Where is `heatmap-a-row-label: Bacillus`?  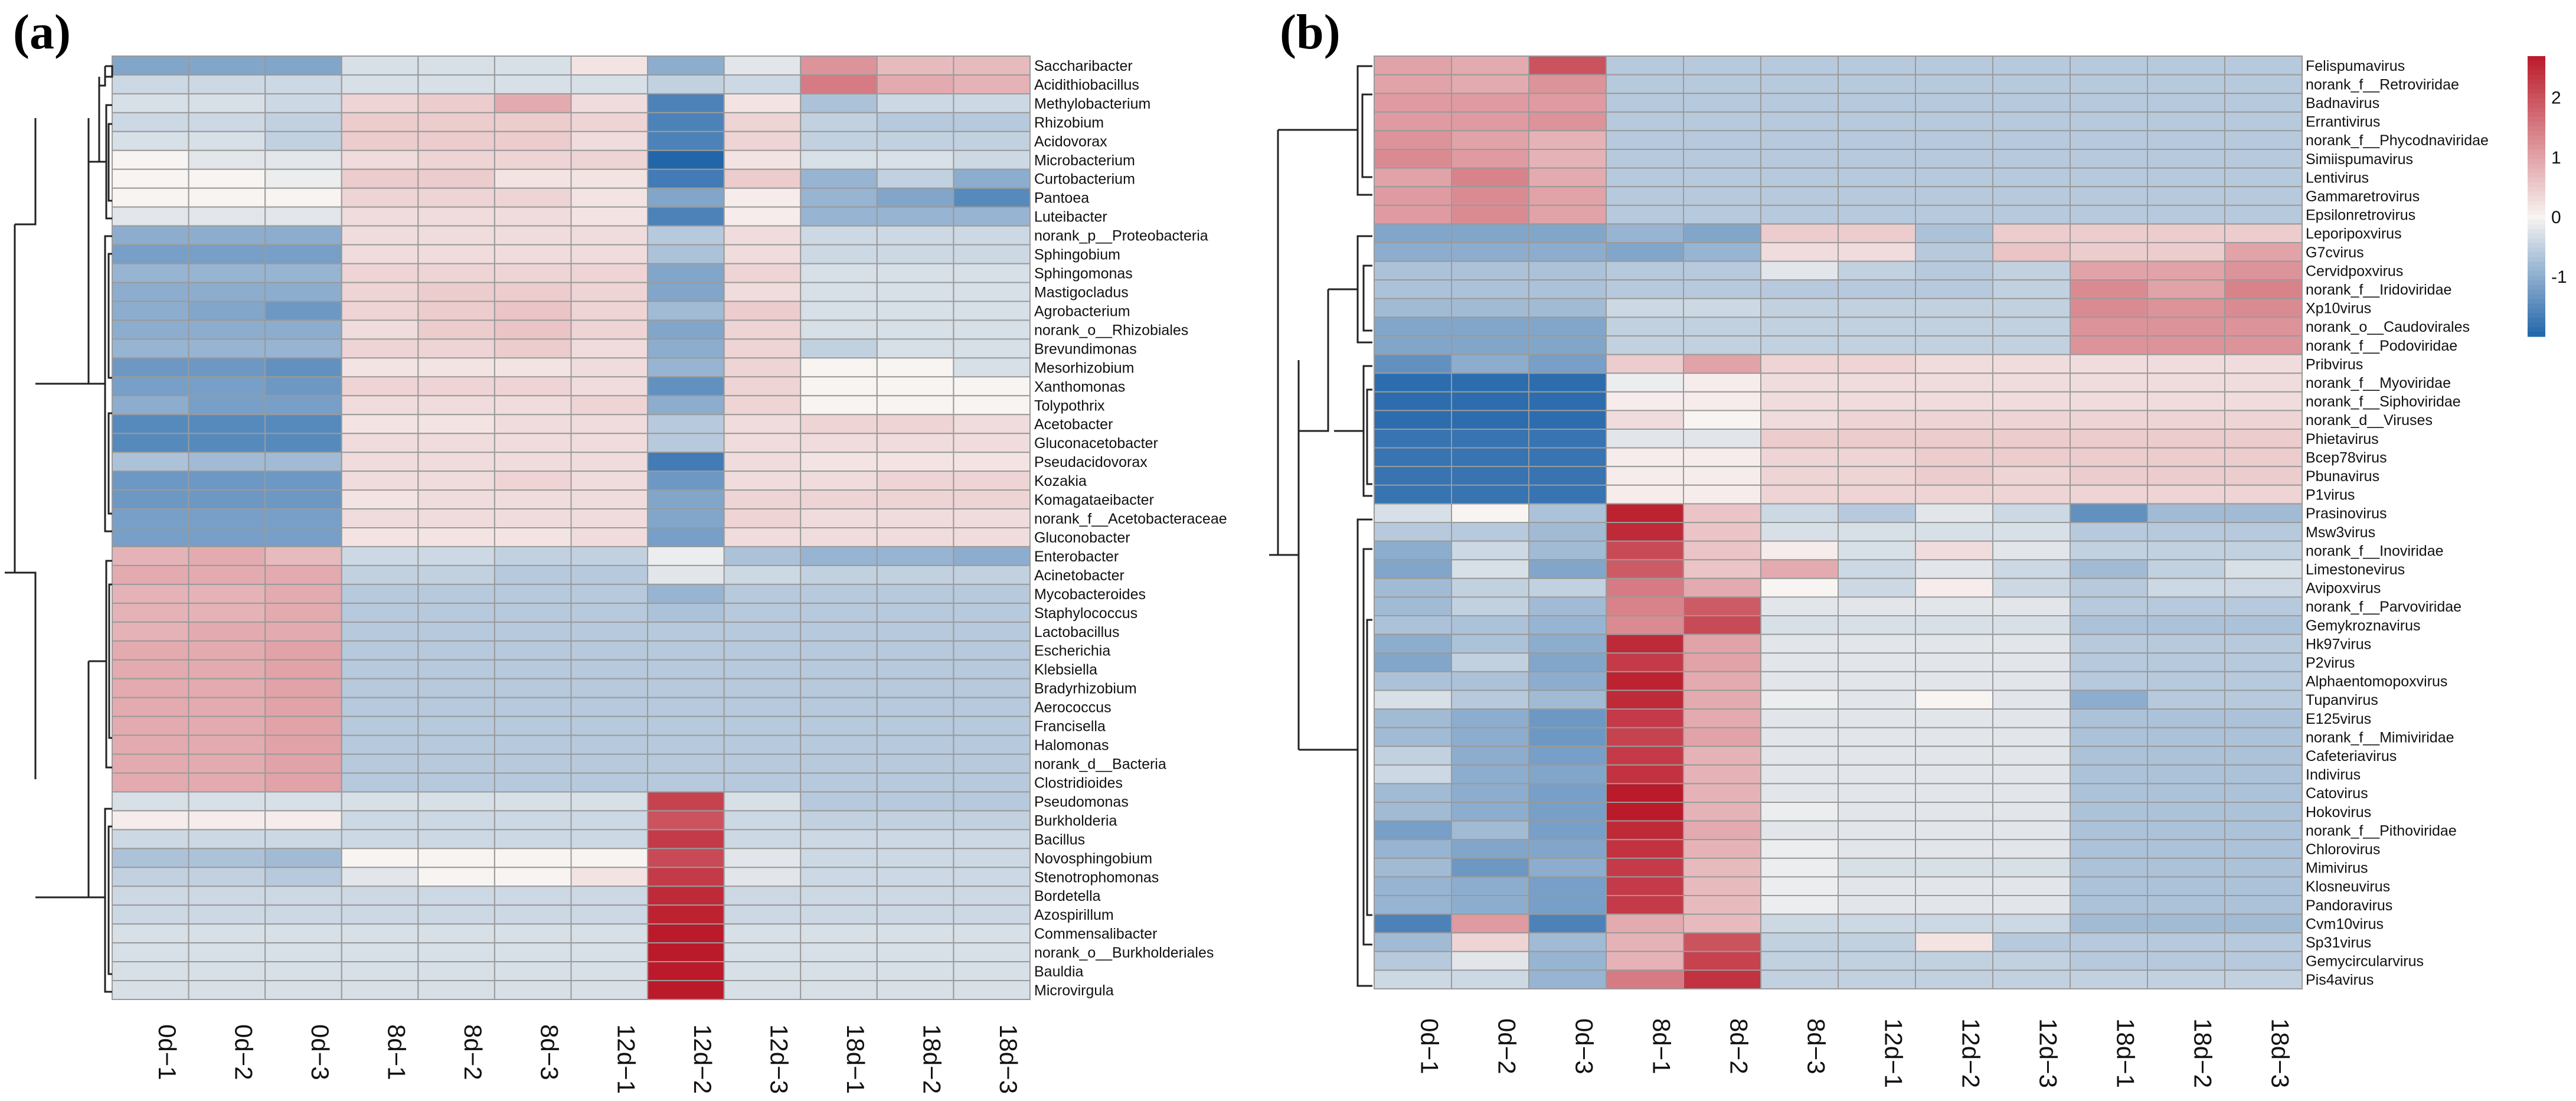 heatmap-a-row-label: Bacillus is located at coordinates (1059, 840).